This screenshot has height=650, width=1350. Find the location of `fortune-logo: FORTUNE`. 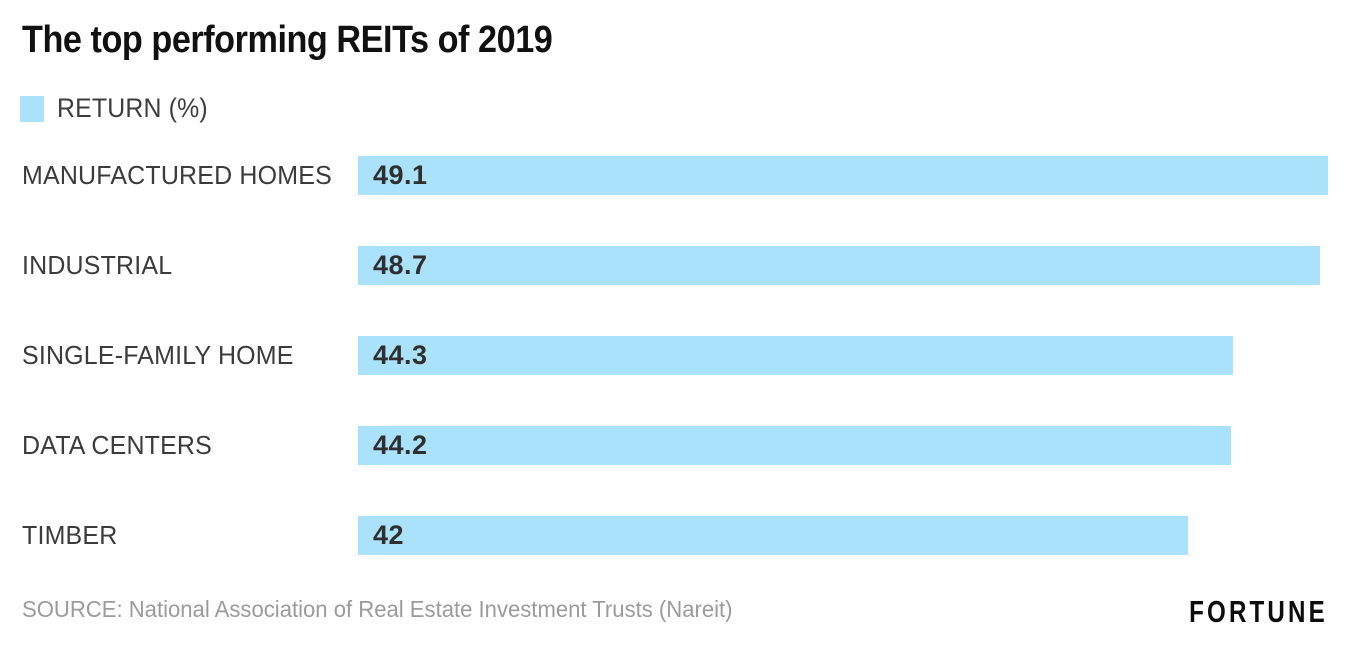

fortune-logo: FORTUNE is located at coordinates (1258, 611).